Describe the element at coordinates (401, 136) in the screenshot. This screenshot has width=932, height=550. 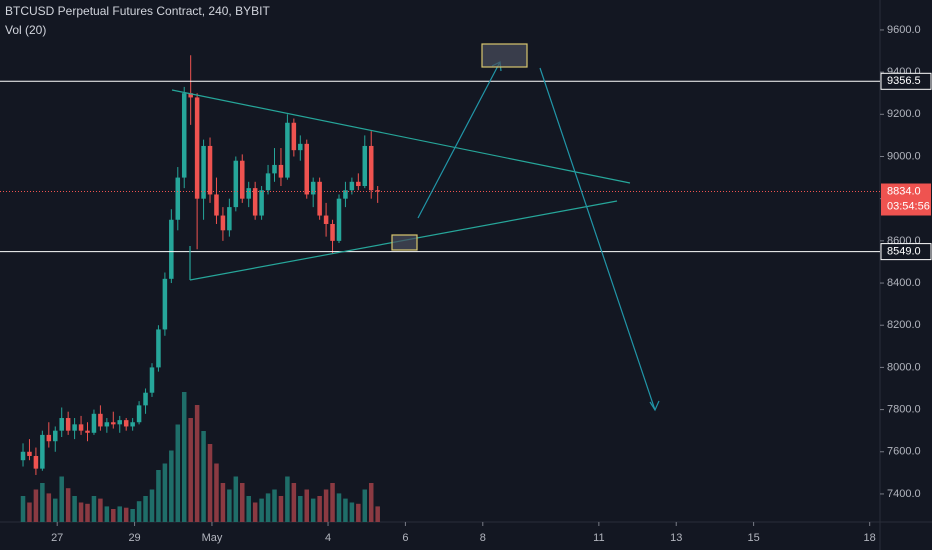
I see `triangle-upper` at that location.